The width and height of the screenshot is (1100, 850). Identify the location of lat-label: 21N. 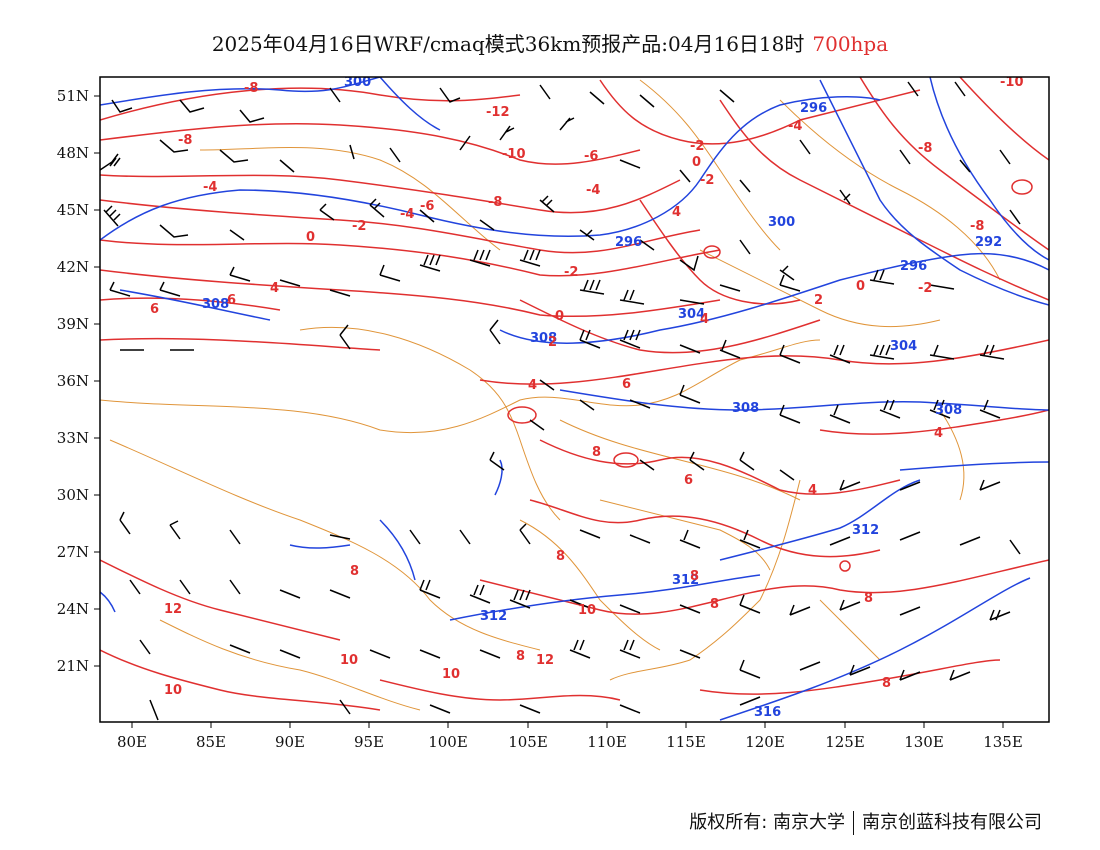
(73, 666).